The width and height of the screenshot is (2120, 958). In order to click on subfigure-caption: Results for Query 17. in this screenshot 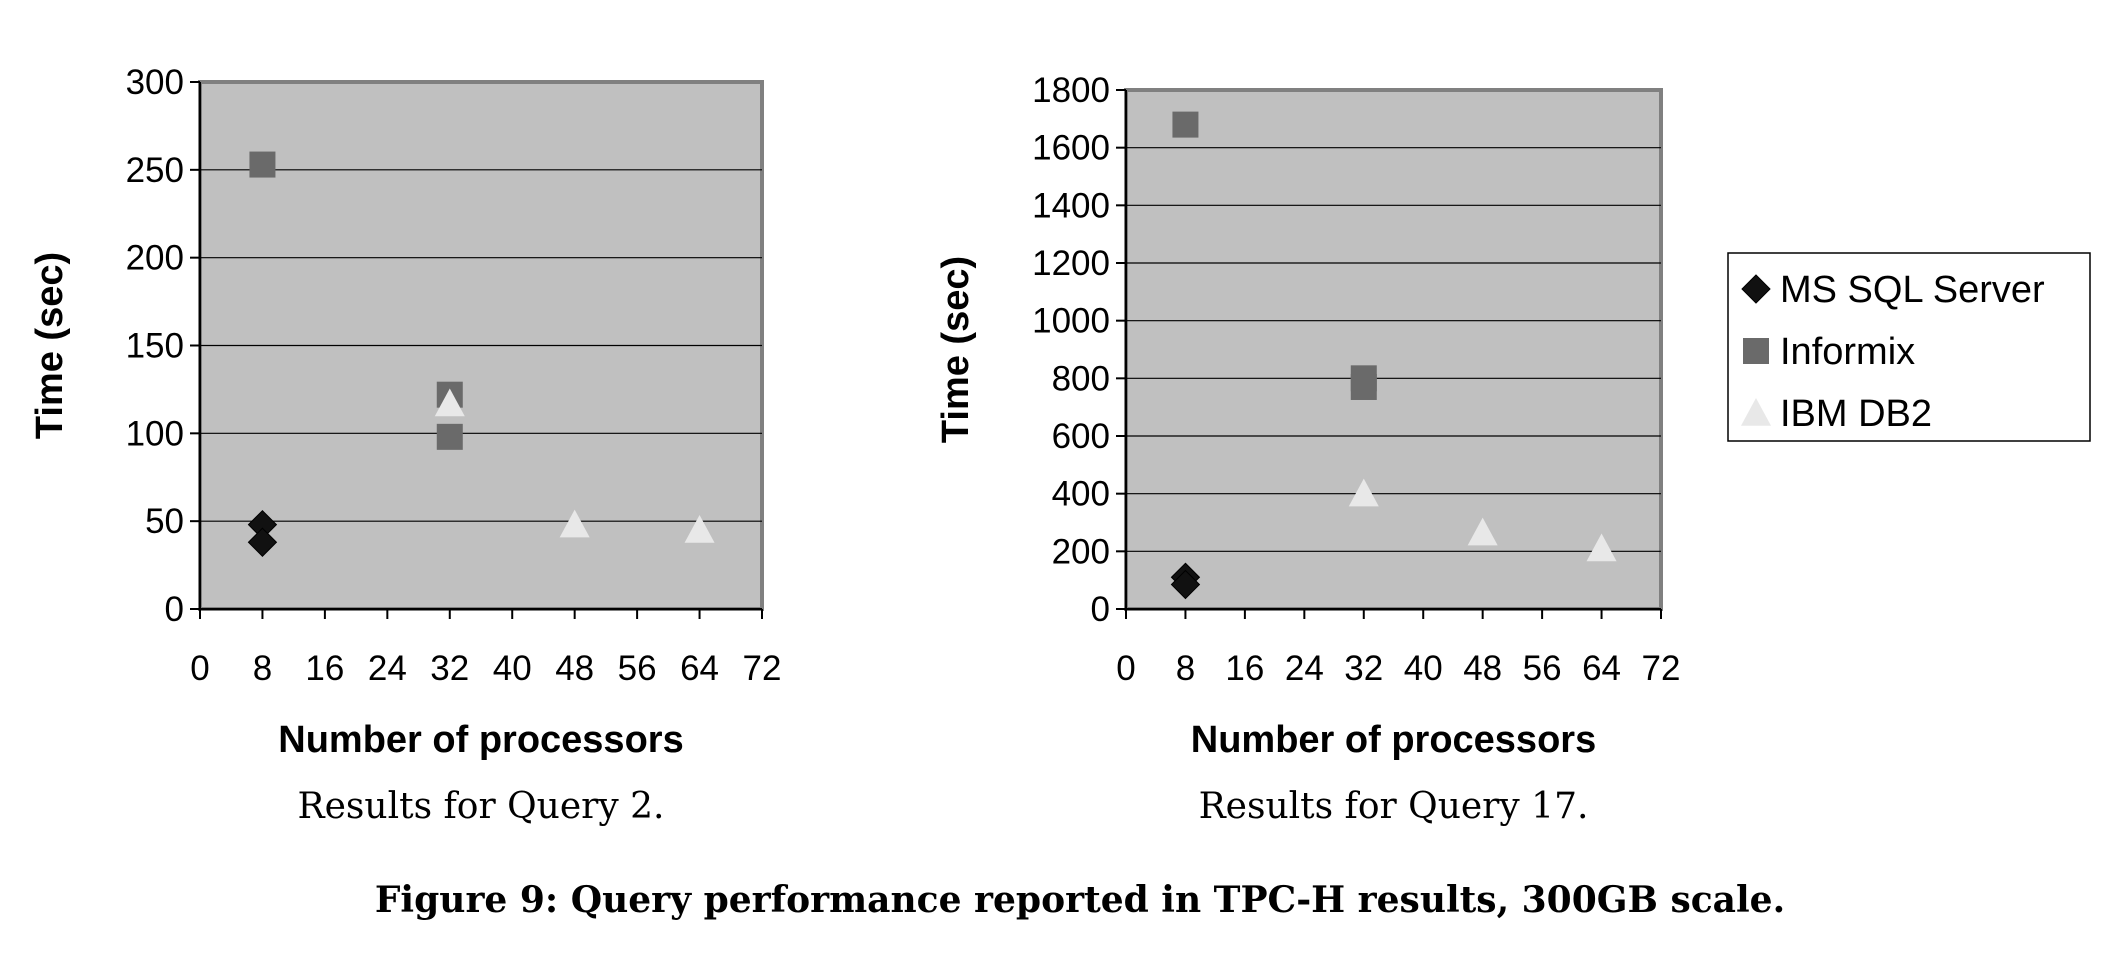, I will do `click(1394, 806)`.